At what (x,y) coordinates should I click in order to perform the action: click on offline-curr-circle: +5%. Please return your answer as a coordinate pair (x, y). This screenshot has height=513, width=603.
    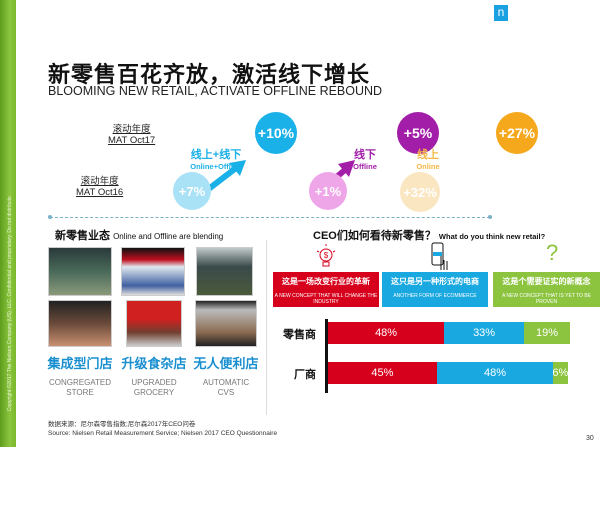
    Looking at the image, I should click on (418, 133).